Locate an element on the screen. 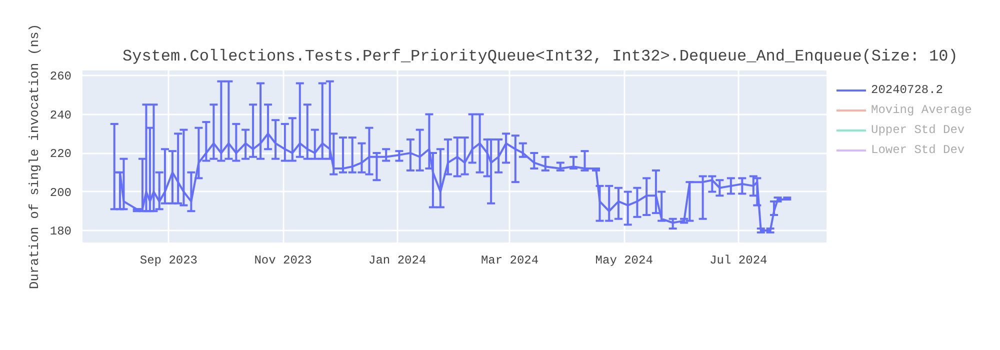  y-tick-label: 260 is located at coordinates (61, 77).